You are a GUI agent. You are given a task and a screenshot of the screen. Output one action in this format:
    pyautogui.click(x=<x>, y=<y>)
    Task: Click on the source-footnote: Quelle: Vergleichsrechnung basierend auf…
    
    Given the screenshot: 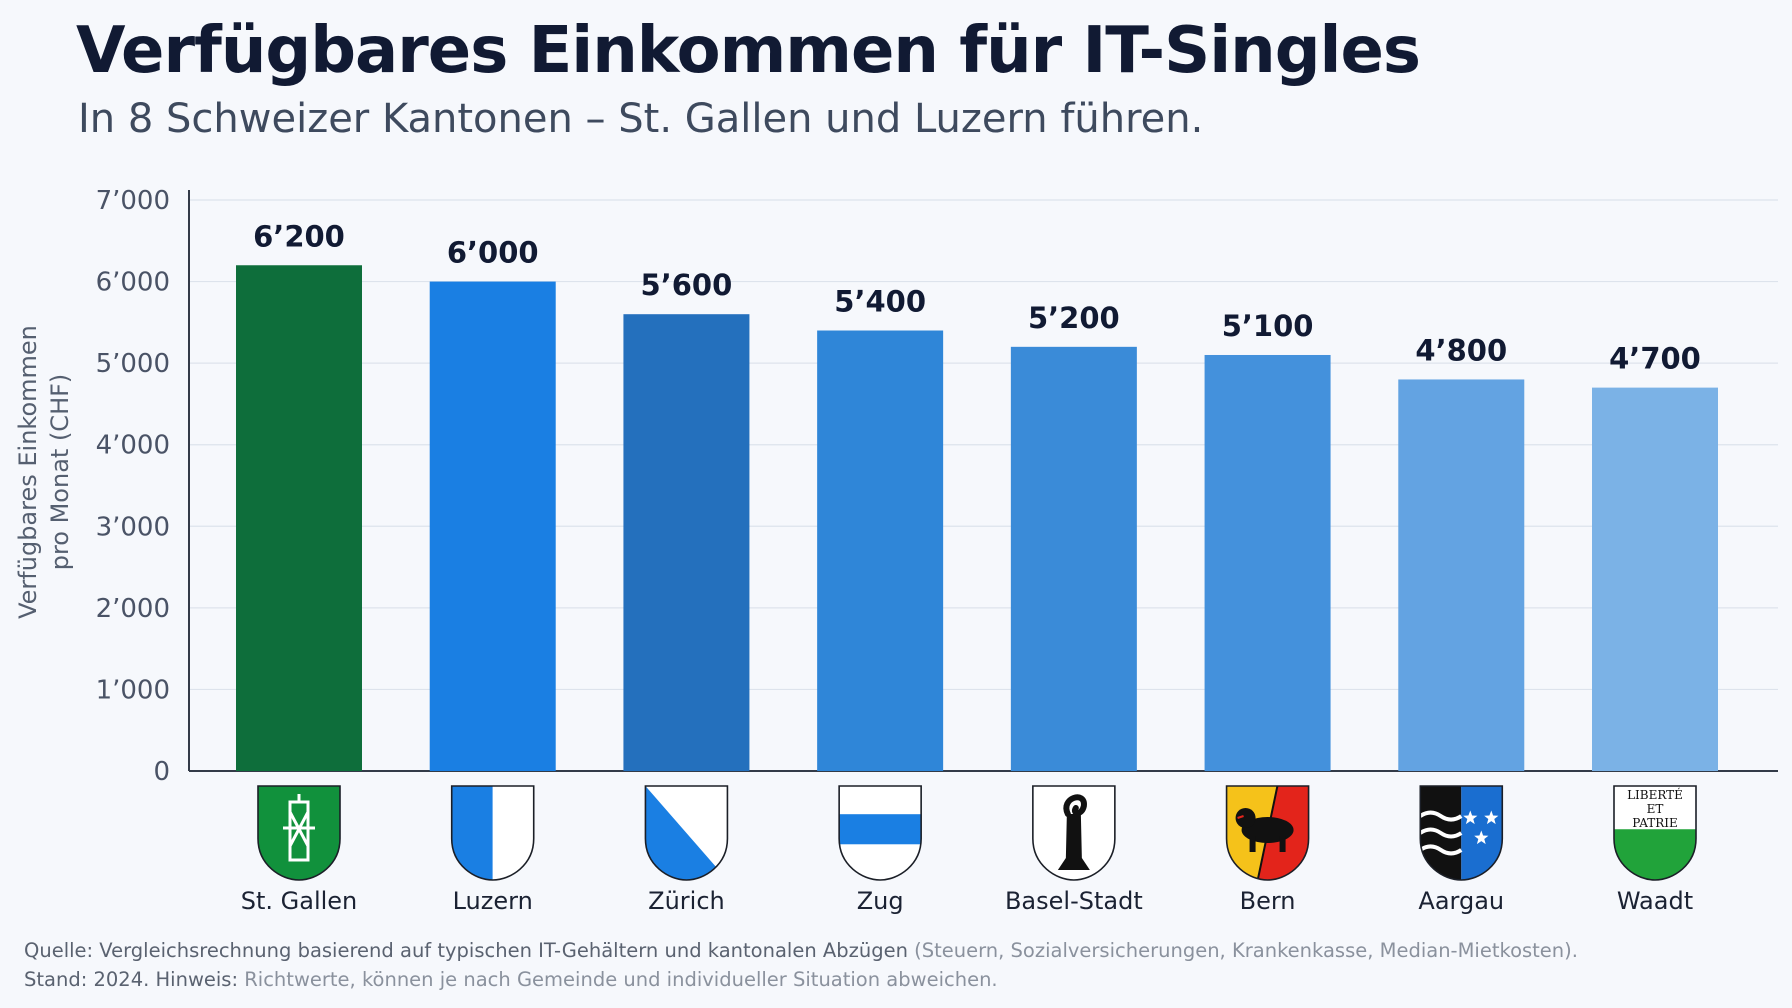 What is the action you would take?
    pyautogui.click(x=801, y=965)
    